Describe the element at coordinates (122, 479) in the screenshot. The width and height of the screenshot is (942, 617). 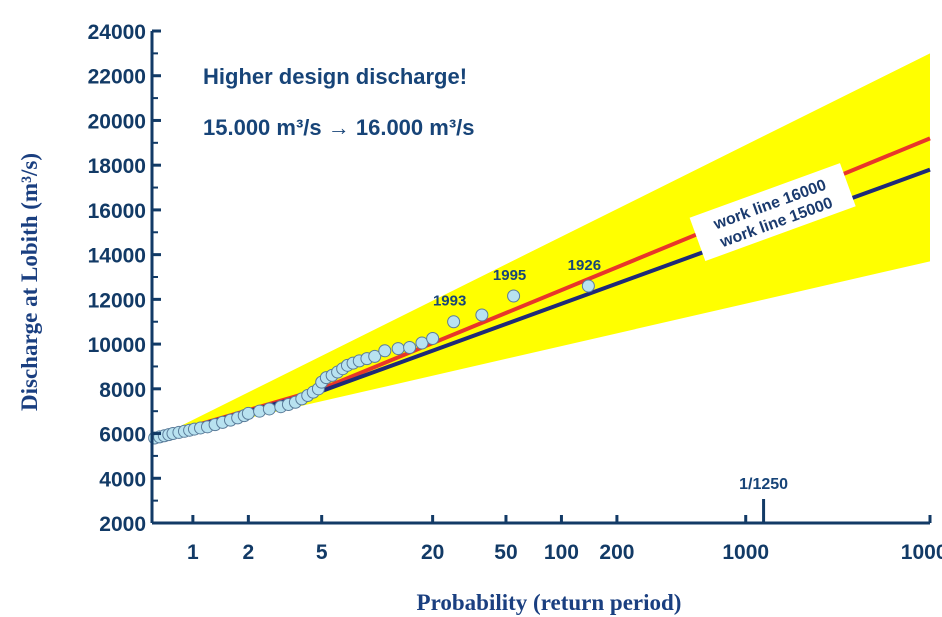
I see `y-tick-label: 4000` at that location.